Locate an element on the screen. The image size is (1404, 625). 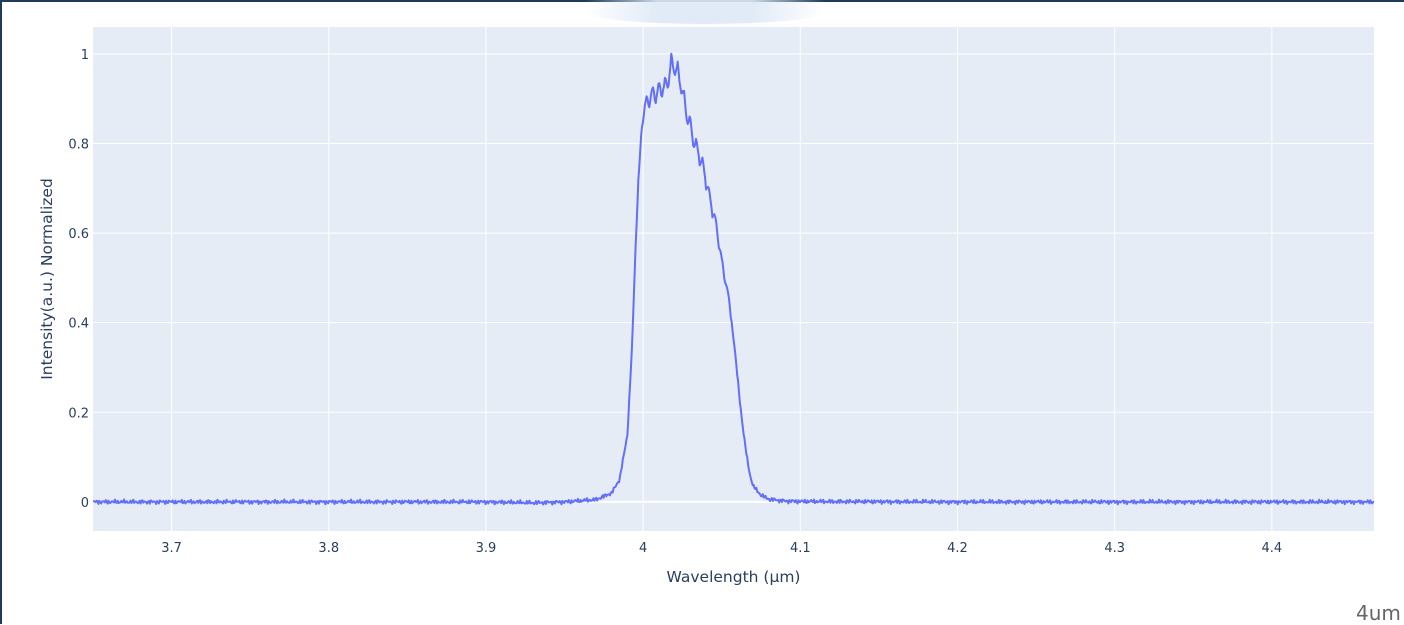
x-tick-label: 3.9 is located at coordinates (486, 548).